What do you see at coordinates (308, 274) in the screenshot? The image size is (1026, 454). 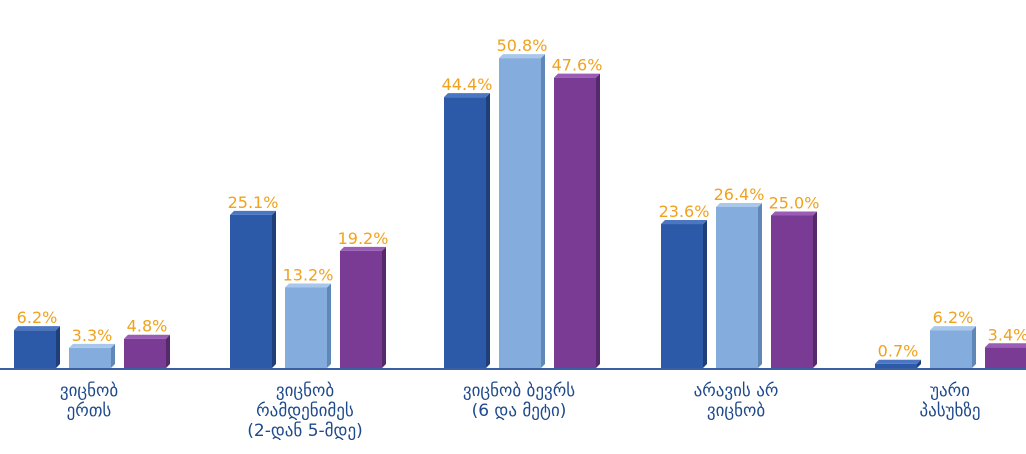 I see `data-label: 13.2%` at bounding box center [308, 274].